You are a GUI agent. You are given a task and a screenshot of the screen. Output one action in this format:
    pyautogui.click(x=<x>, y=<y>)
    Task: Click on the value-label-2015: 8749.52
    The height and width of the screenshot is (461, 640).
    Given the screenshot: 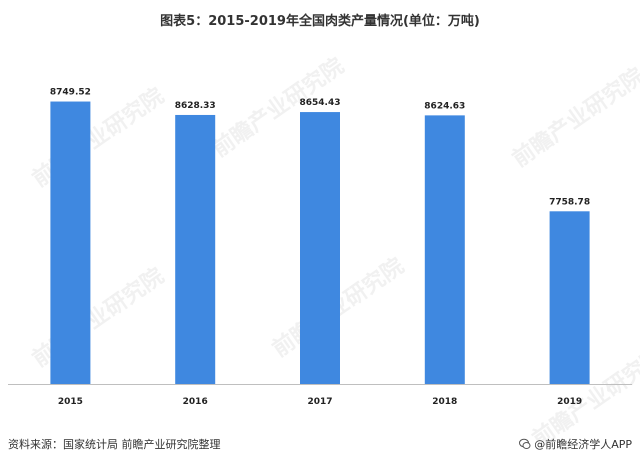 What is the action you would take?
    pyautogui.click(x=70, y=93)
    